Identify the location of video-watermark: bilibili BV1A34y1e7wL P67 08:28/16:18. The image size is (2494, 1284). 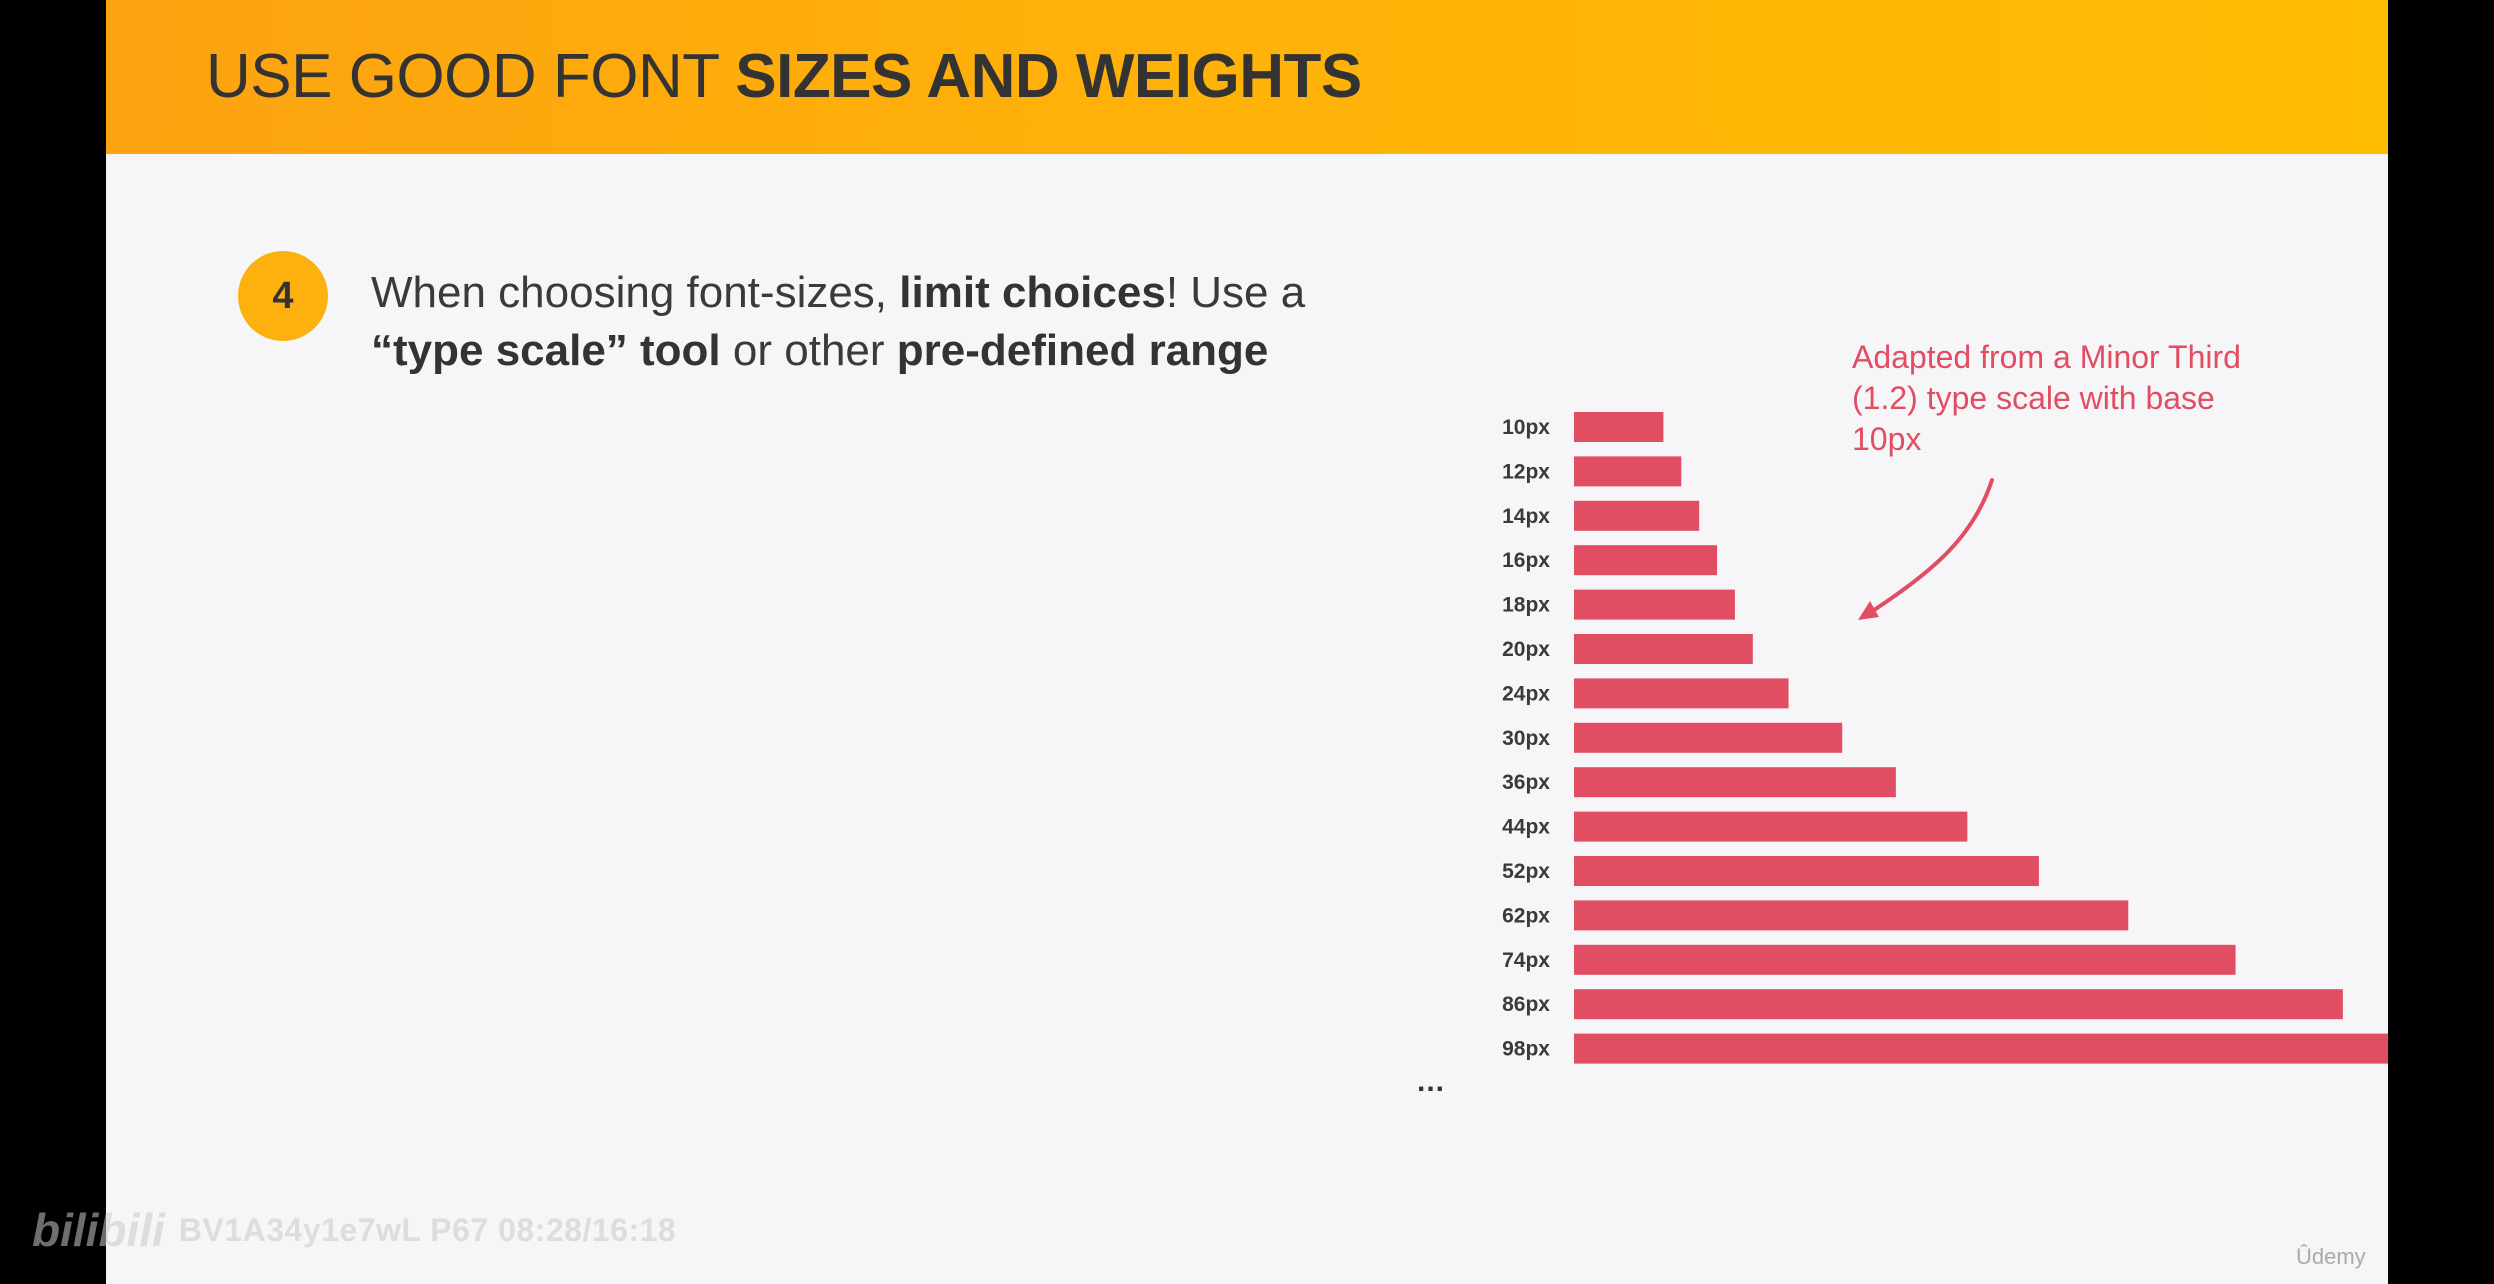
(354, 1230).